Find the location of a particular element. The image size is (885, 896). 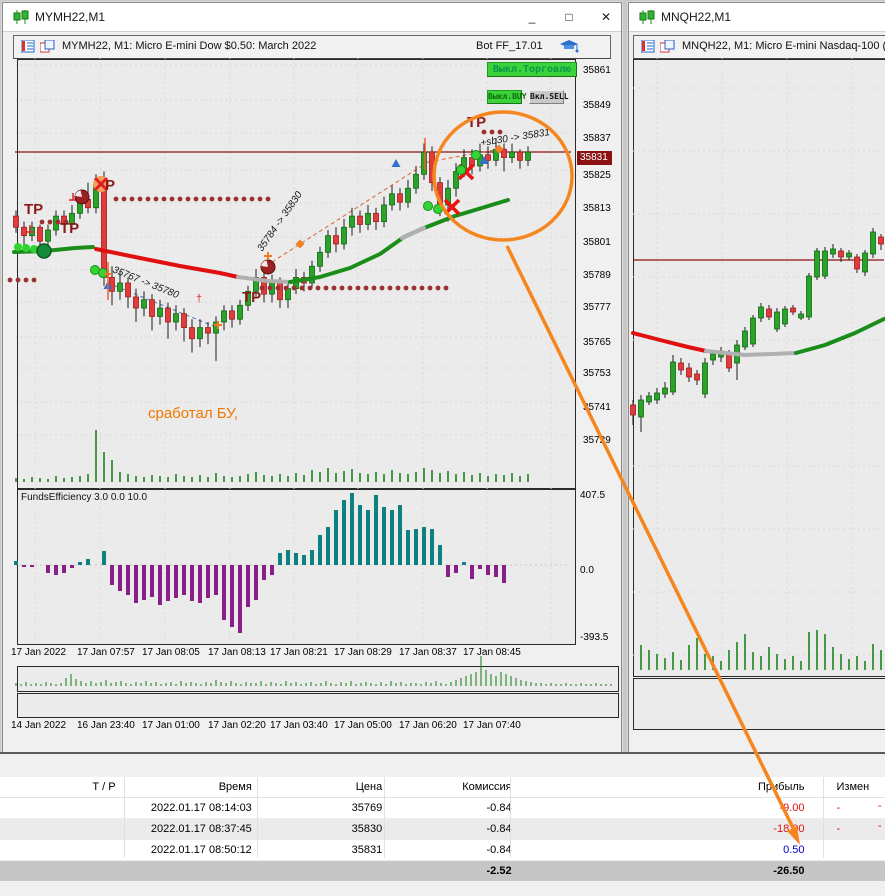

cell-profit: 0.50 is located at coordinates (664, 850).